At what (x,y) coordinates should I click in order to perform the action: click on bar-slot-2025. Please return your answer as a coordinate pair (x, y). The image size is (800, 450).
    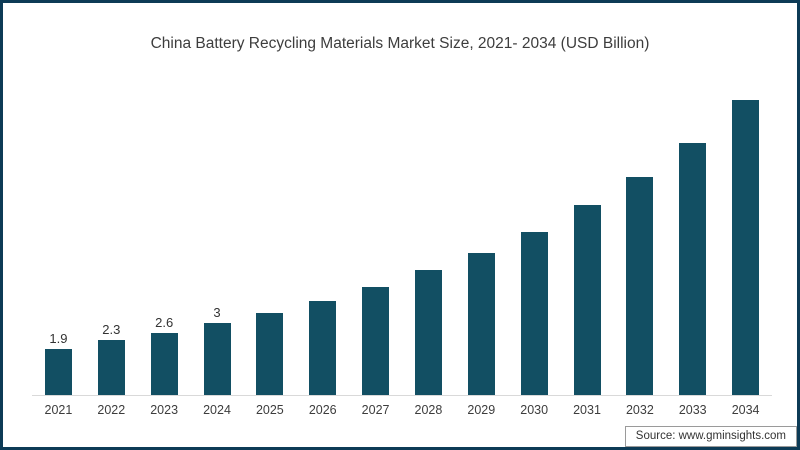
    Looking at the image, I should click on (269, 239).